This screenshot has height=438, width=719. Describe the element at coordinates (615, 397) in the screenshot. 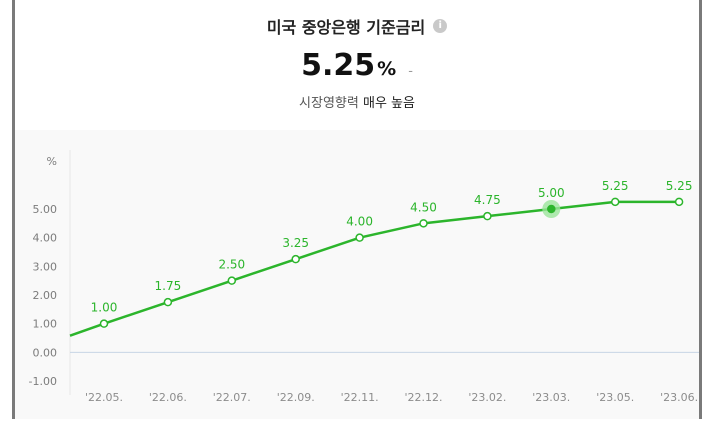

I see `x-tick-label: '23.05.` at that location.